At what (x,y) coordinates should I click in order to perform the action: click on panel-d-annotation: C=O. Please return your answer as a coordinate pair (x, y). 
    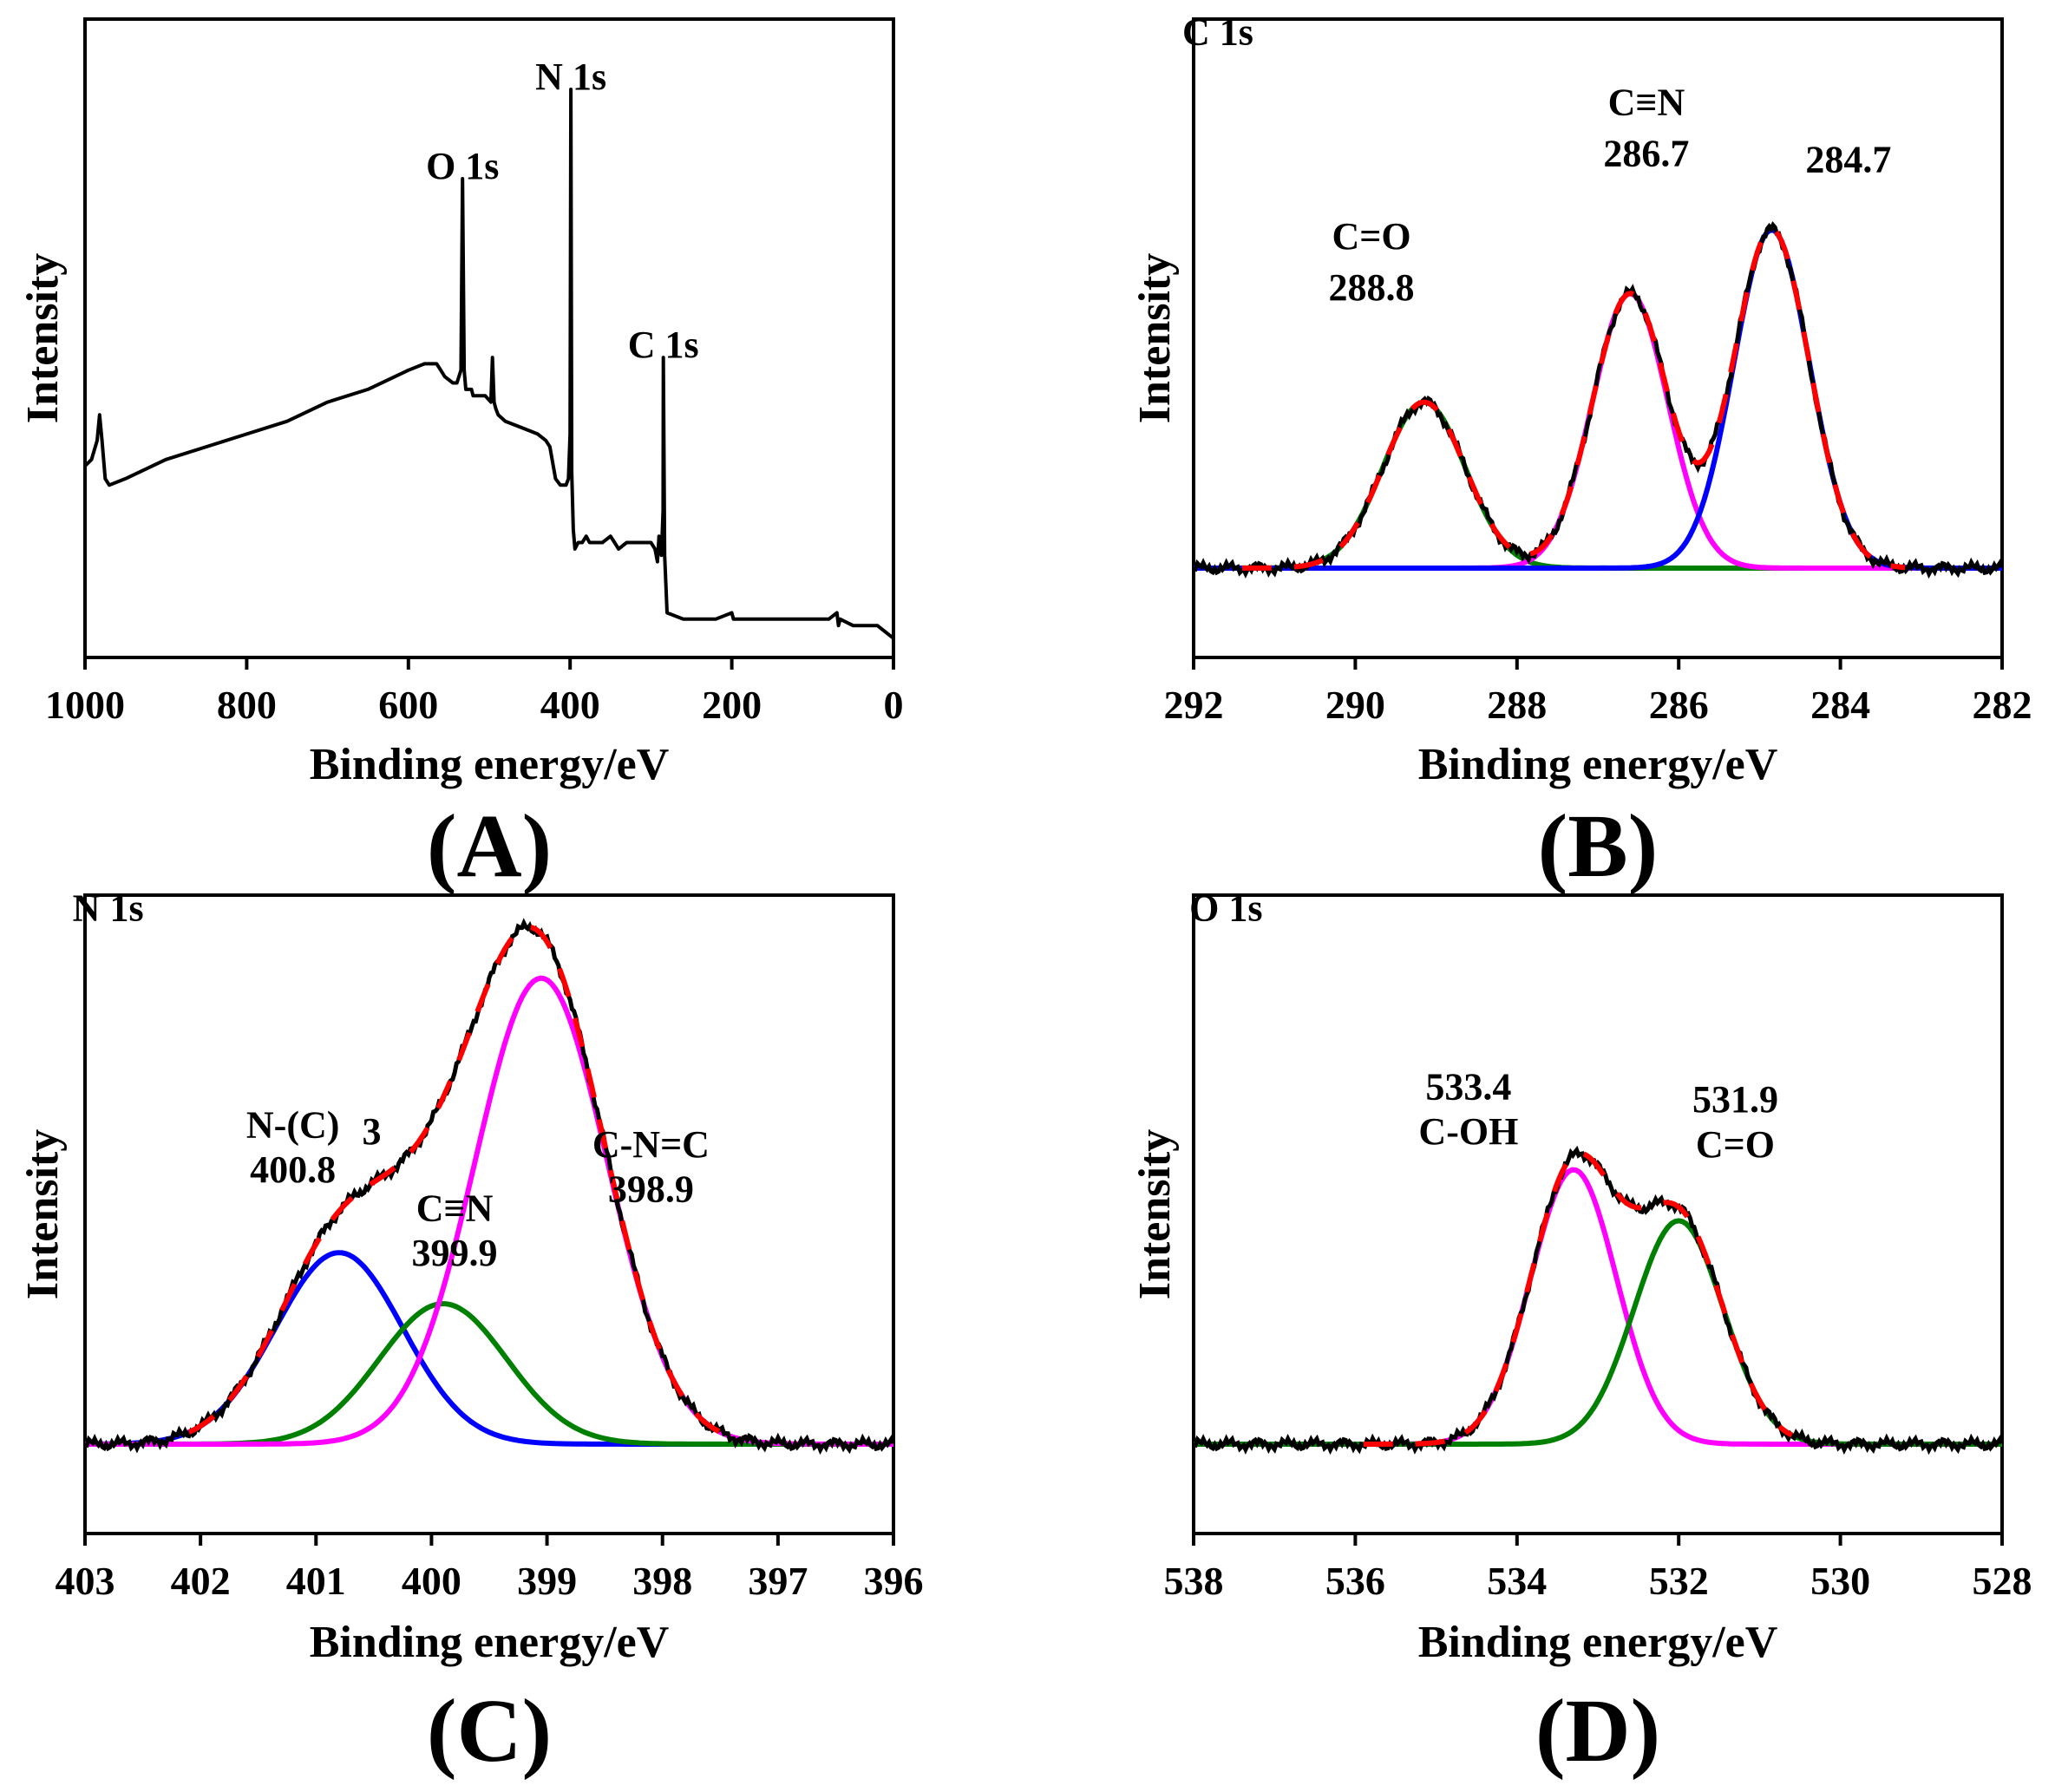
    Looking at the image, I should click on (1735, 1144).